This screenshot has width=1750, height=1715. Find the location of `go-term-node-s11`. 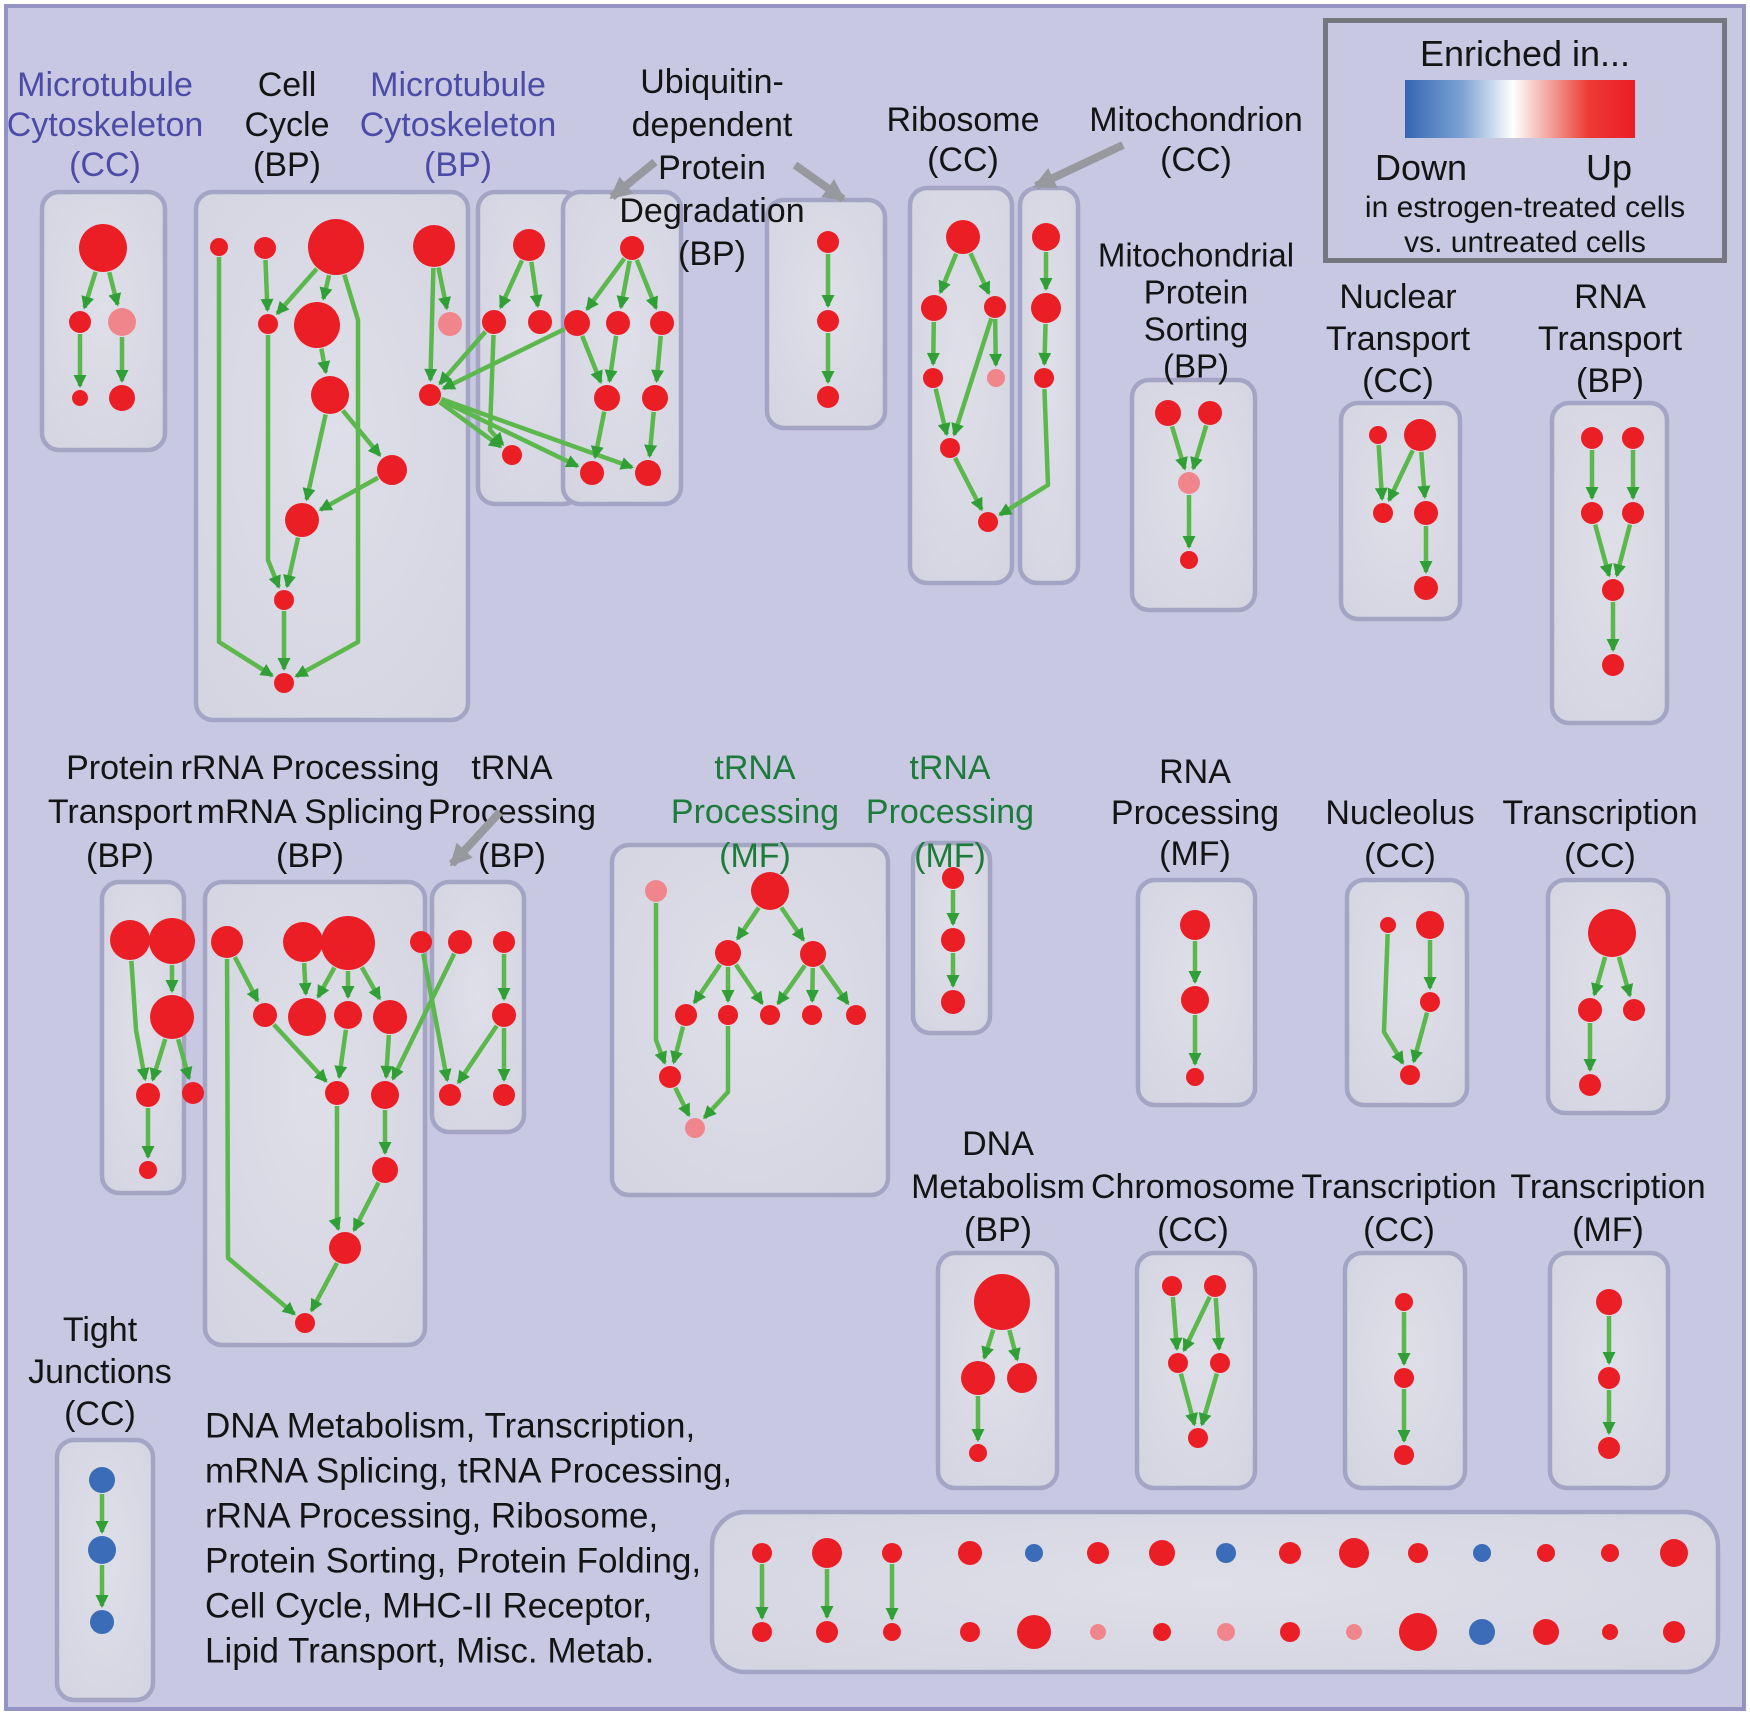

go-term-node-s11 is located at coordinates (345, 1248).